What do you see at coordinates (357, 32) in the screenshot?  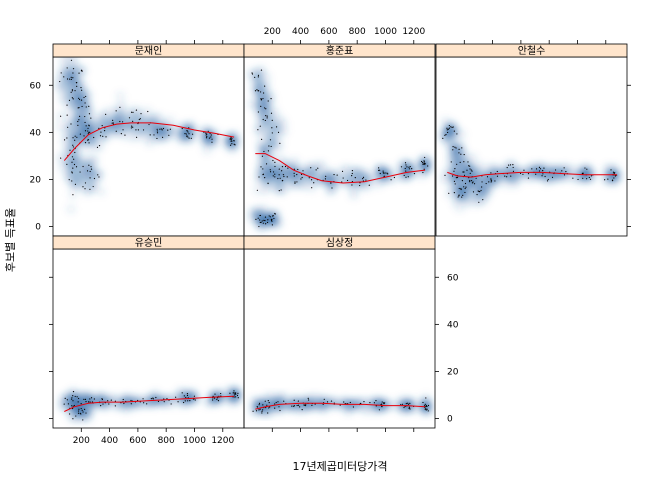 I see `x-tick-label: 800` at bounding box center [357, 32].